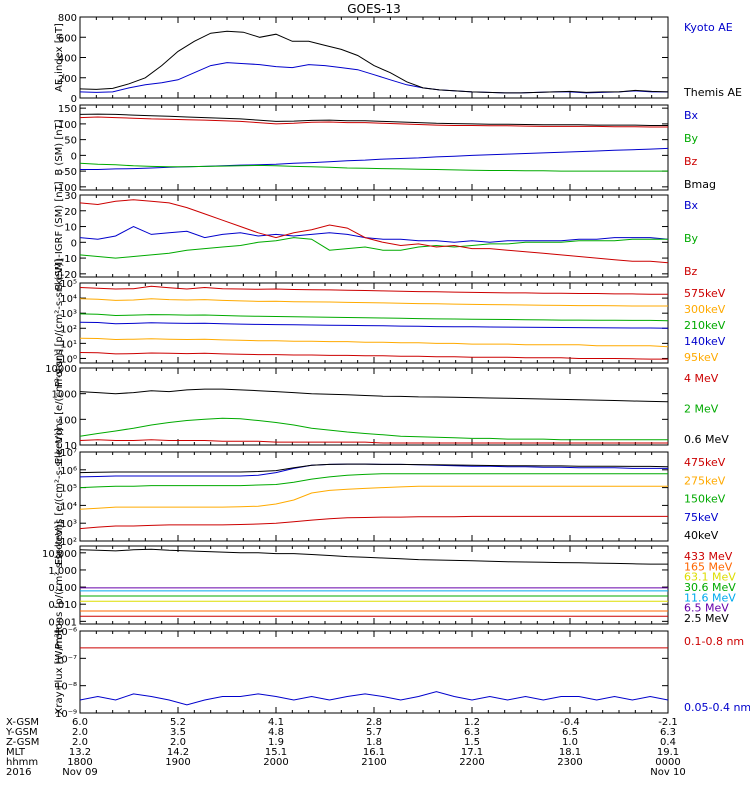 The height and width of the screenshot is (804, 750). Describe the element at coordinates (706, 608) in the screenshot. I see `legend-entry: 6.5 MeV` at that location.